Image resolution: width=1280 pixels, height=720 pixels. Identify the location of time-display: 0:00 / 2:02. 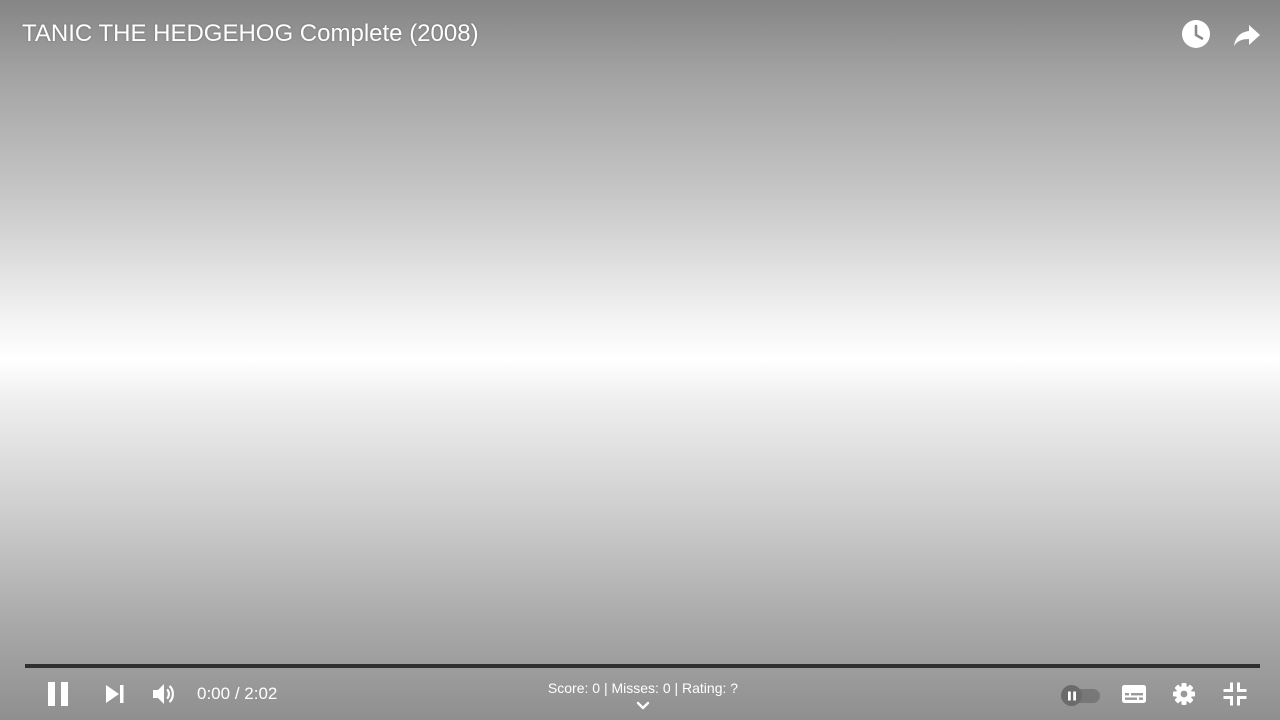
(237, 694).